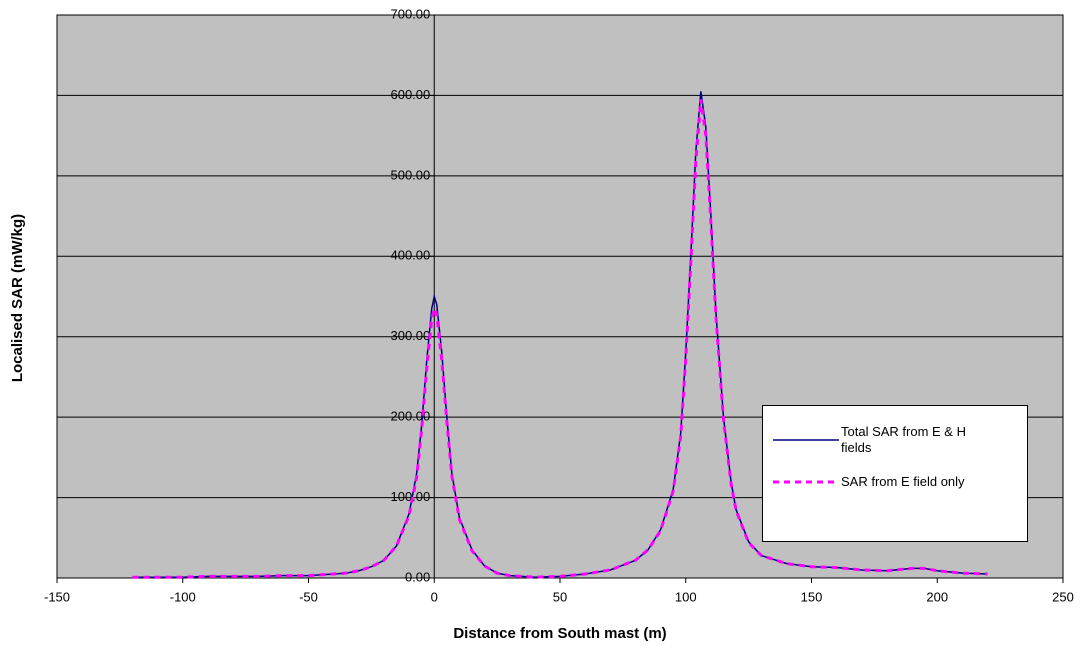  I want to click on x-tick-label: 150, so click(812, 596).